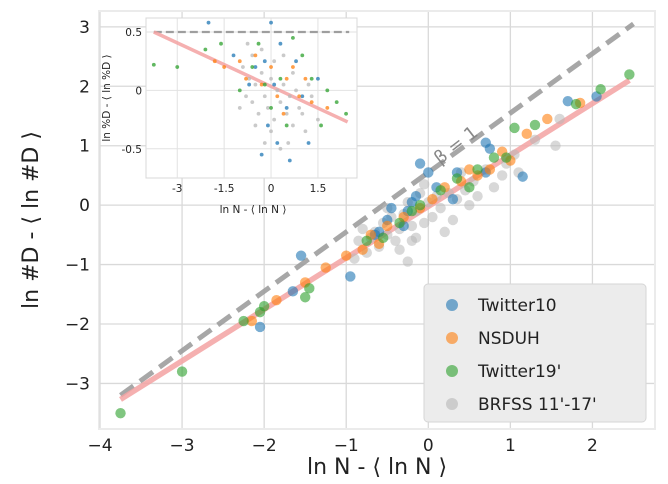 Image resolution: width=668 pixels, height=484 pixels. What do you see at coordinates (132, 91) in the screenshot?
I see `inset-y-tick-labels: 0.5 0 -0.5` at bounding box center [132, 91].